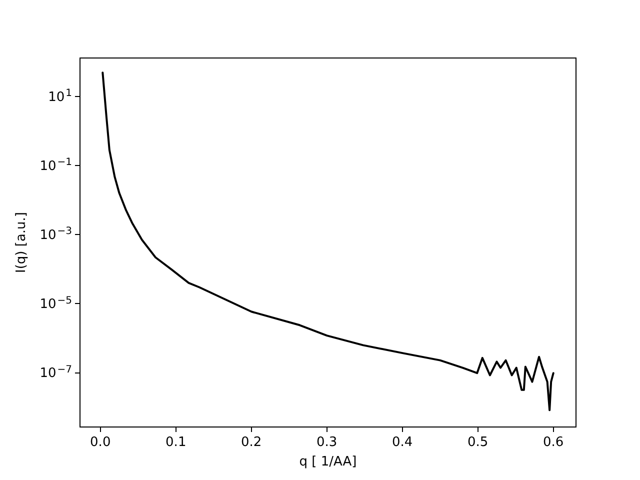 The image size is (640, 480). I want to click on x-tick-label: 0.4, so click(402, 442).